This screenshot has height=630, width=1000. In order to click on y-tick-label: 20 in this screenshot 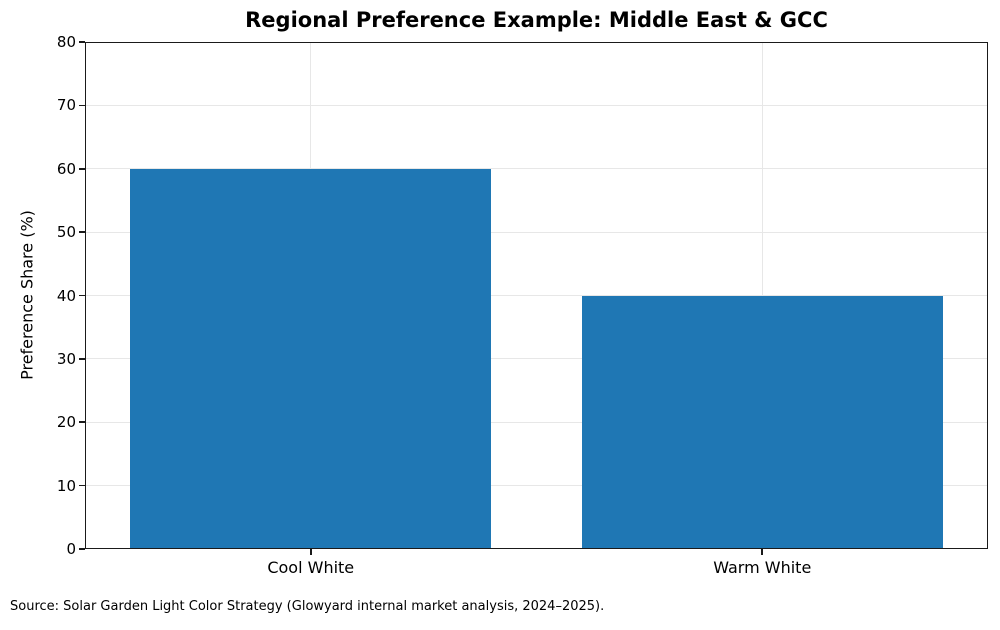, I will do `click(66, 422)`.